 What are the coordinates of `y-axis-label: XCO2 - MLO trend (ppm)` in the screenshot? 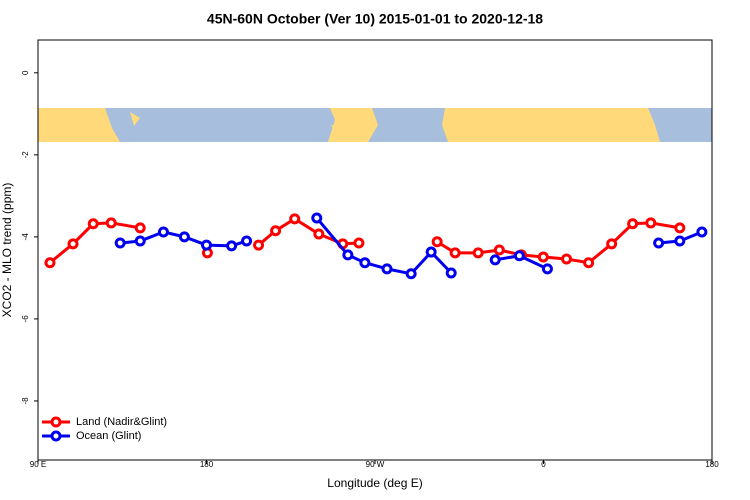 It's located at (7, 250).